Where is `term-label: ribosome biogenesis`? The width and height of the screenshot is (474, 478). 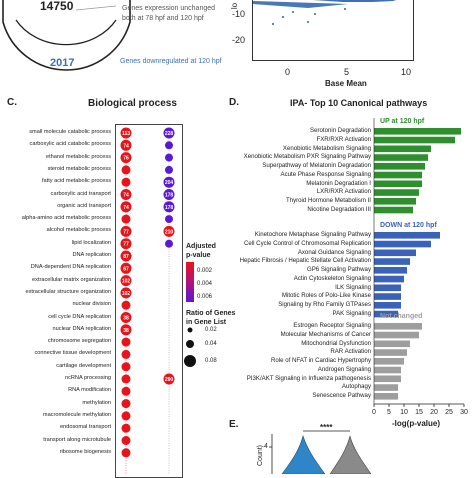
term-label: ribosome biogenesis is located at coordinates (85, 451).